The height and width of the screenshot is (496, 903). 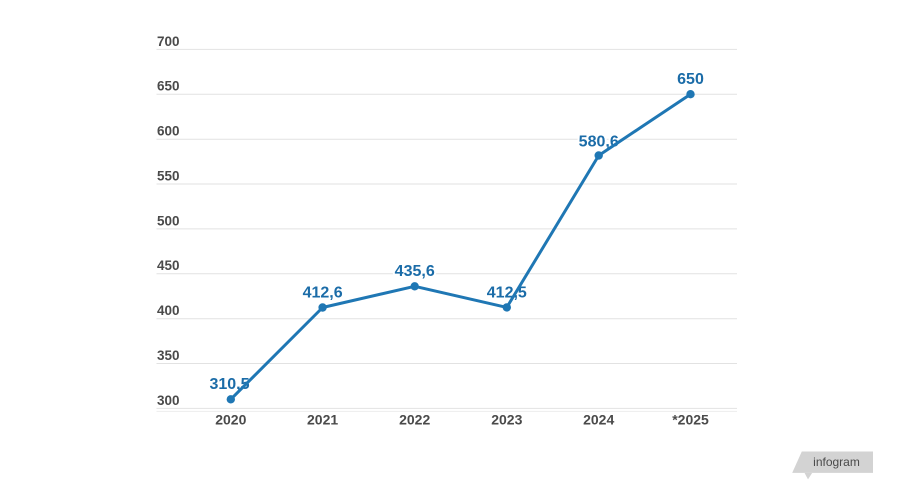 What do you see at coordinates (506, 420) in the screenshot?
I see `svg-text: 2023` at bounding box center [506, 420].